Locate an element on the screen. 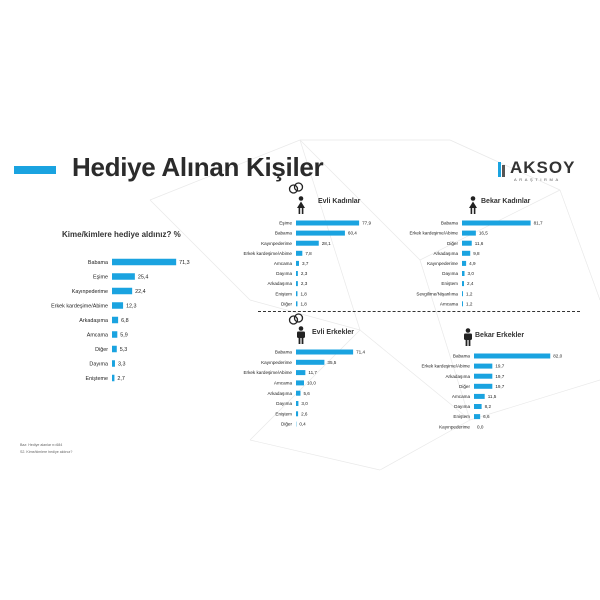  overall-category-label: Enişteme is located at coordinates (97, 379).